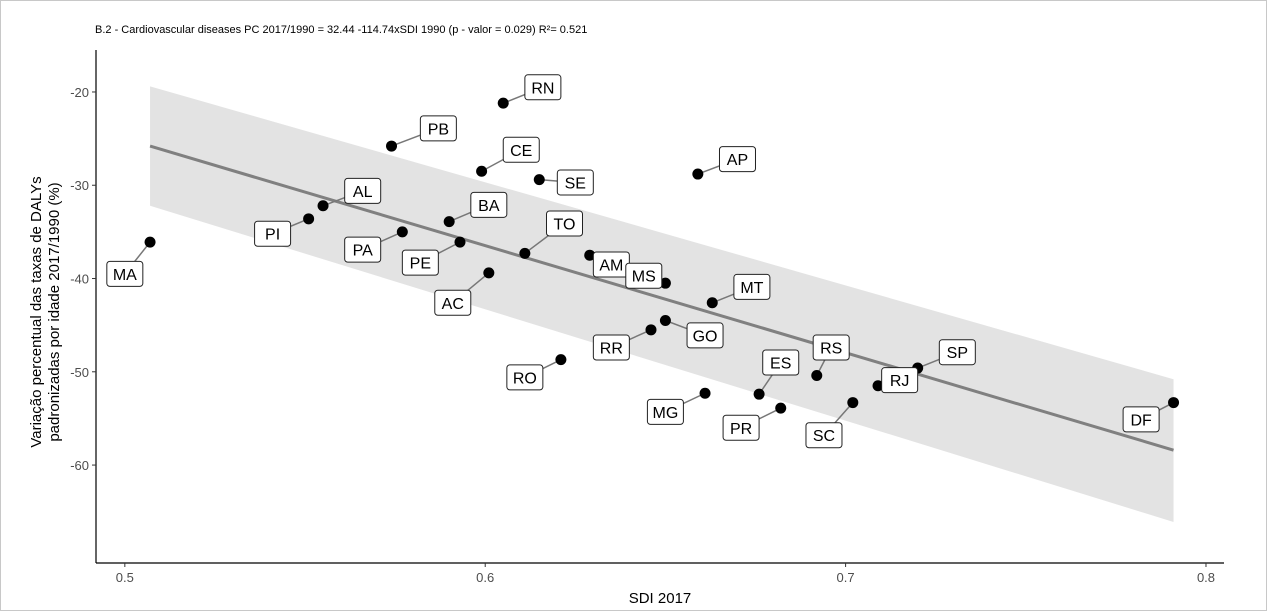  What do you see at coordinates (590, 255) in the screenshot?
I see `point-am` at bounding box center [590, 255].